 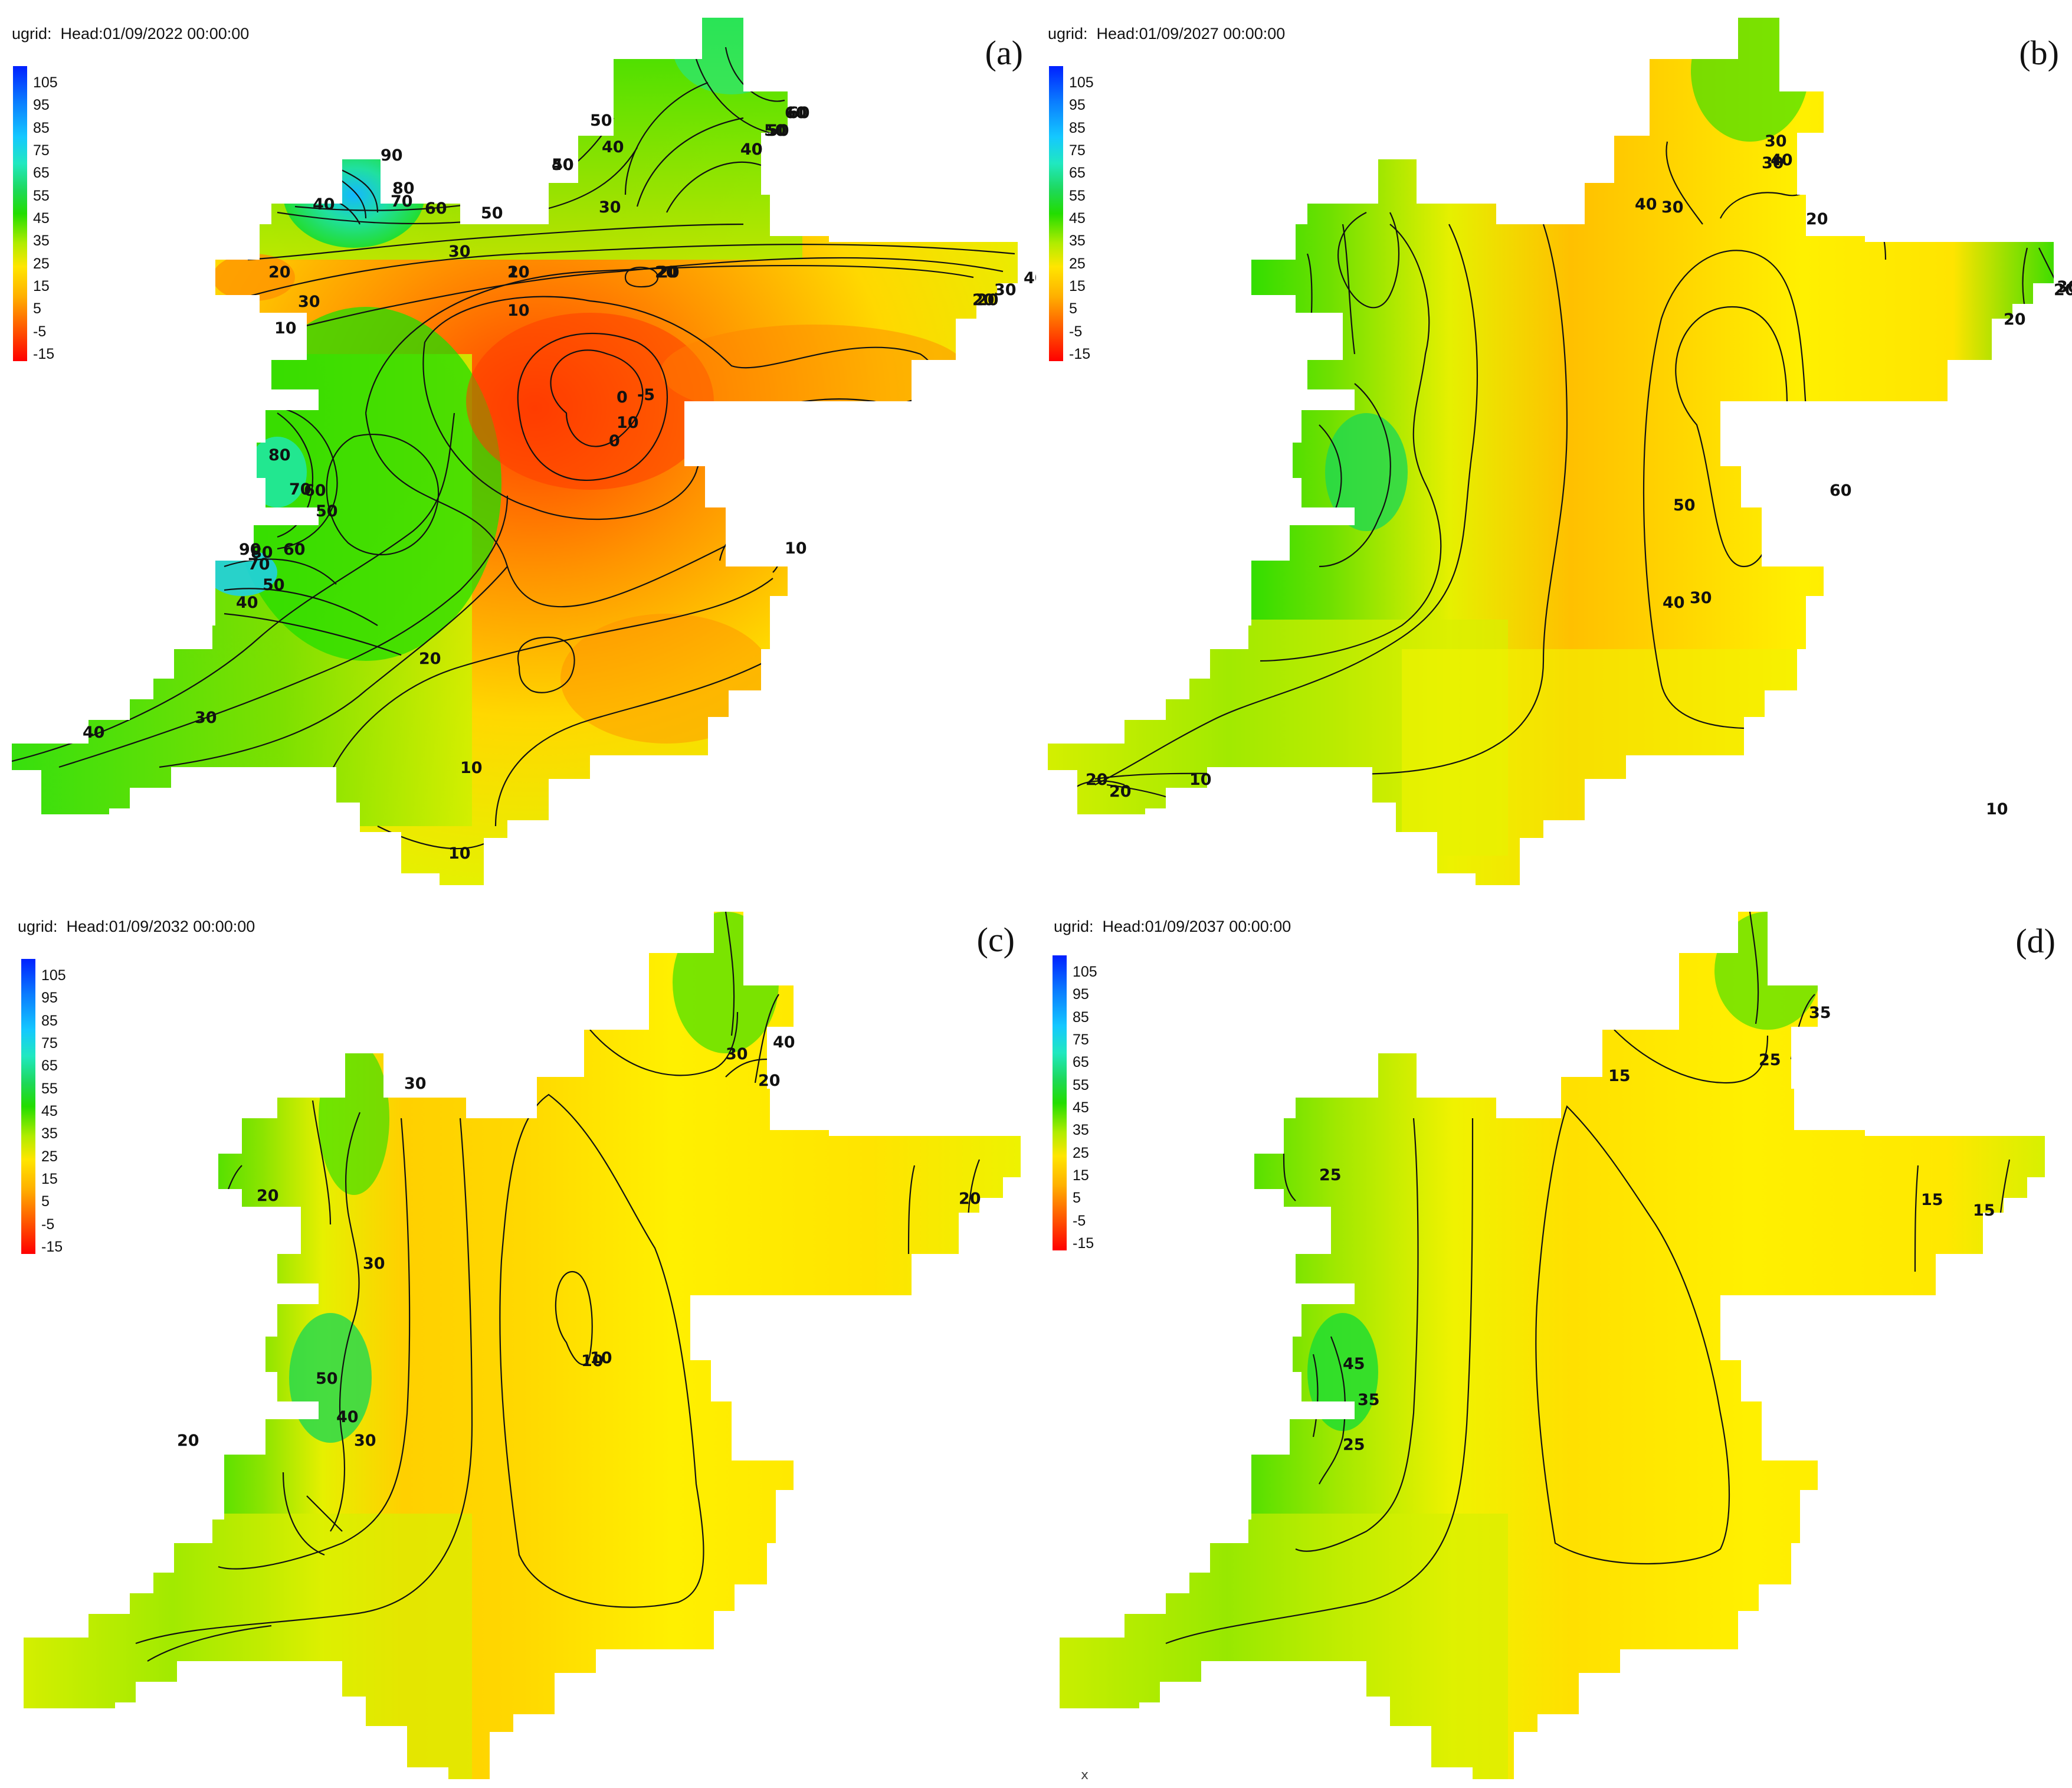 What do you see at coordinates (1099, 1108) in the screenshot?
I see `colorbar-ticks: 105 95 85 75 65 55 45 35 25 15 5 -5 -15` at bounding box center [1099, 1108].